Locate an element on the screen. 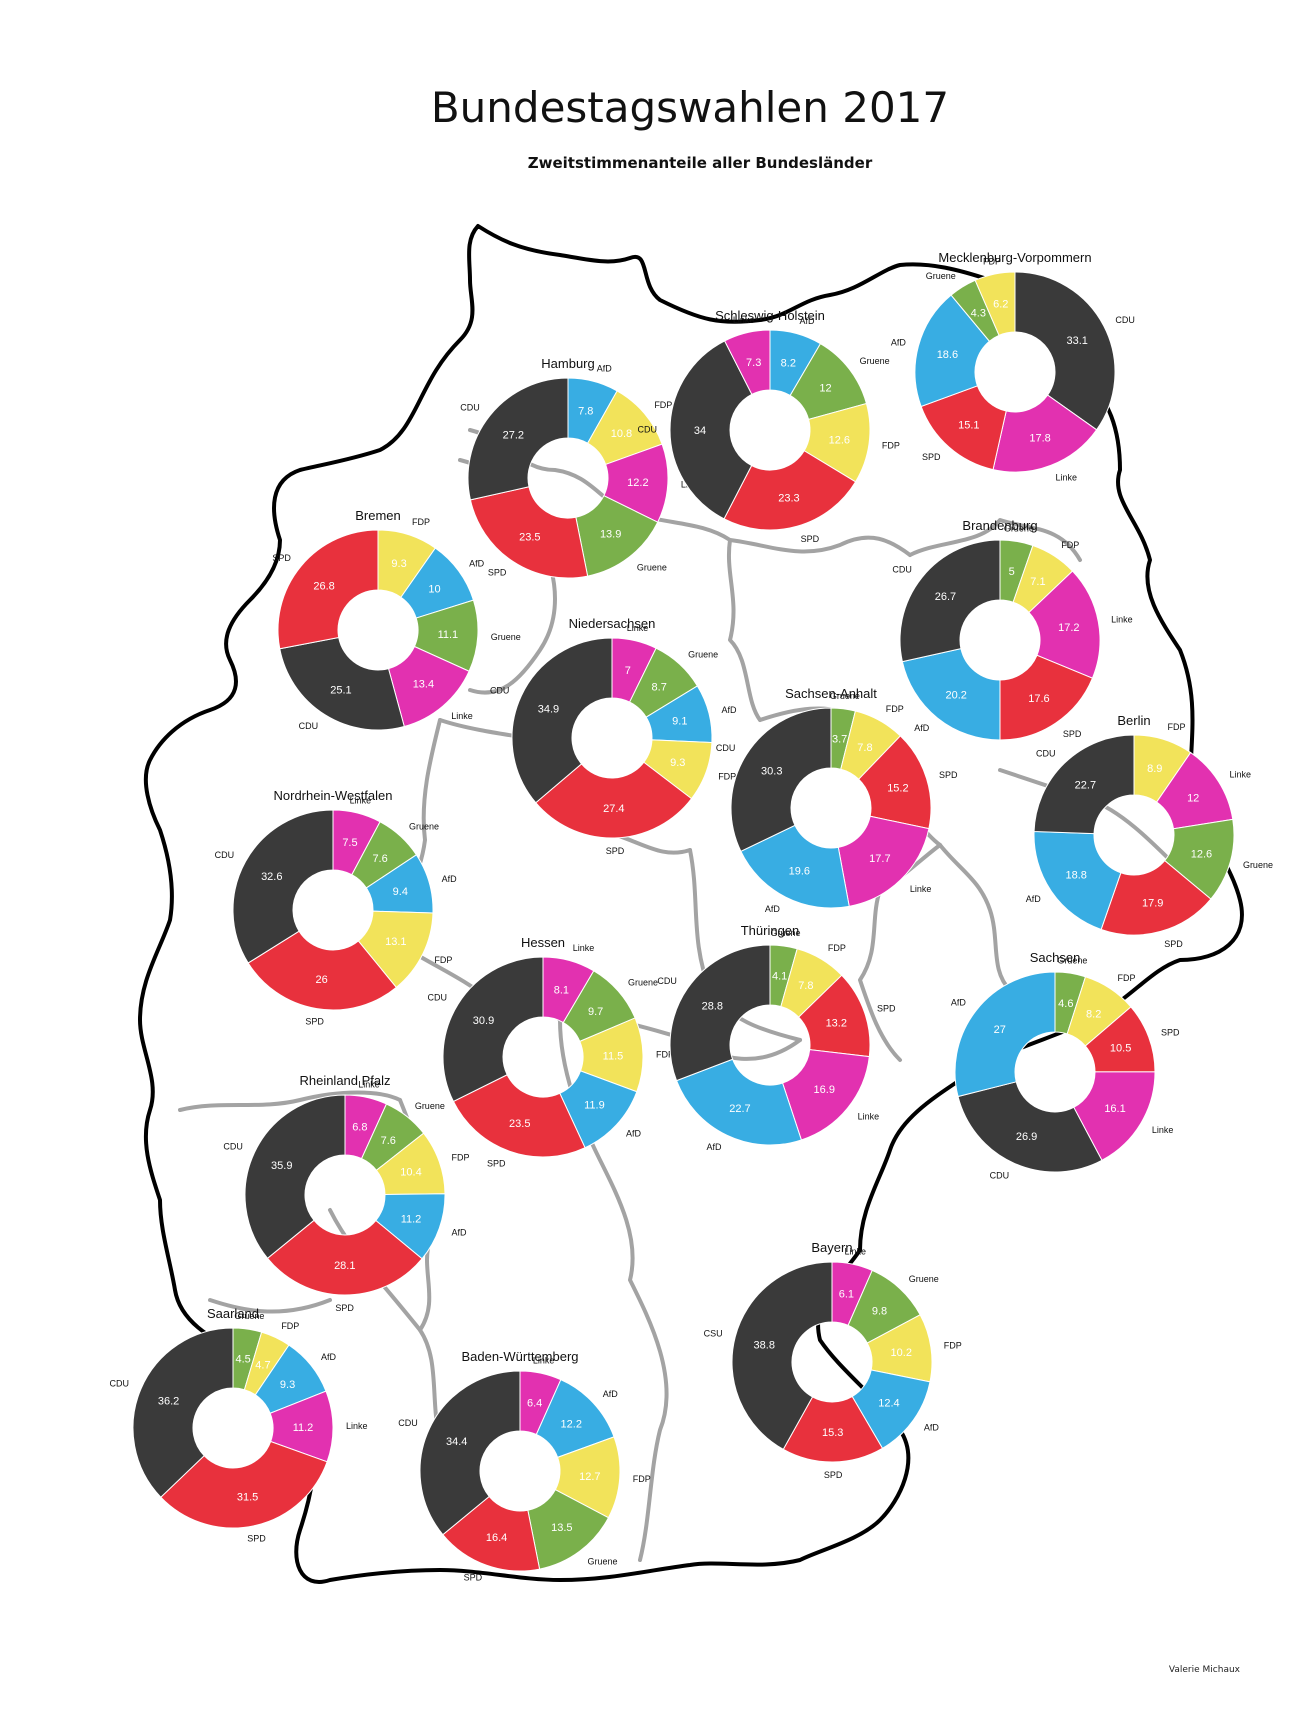  slice-brandenburg-spd is located at coordinates (1046, 697).